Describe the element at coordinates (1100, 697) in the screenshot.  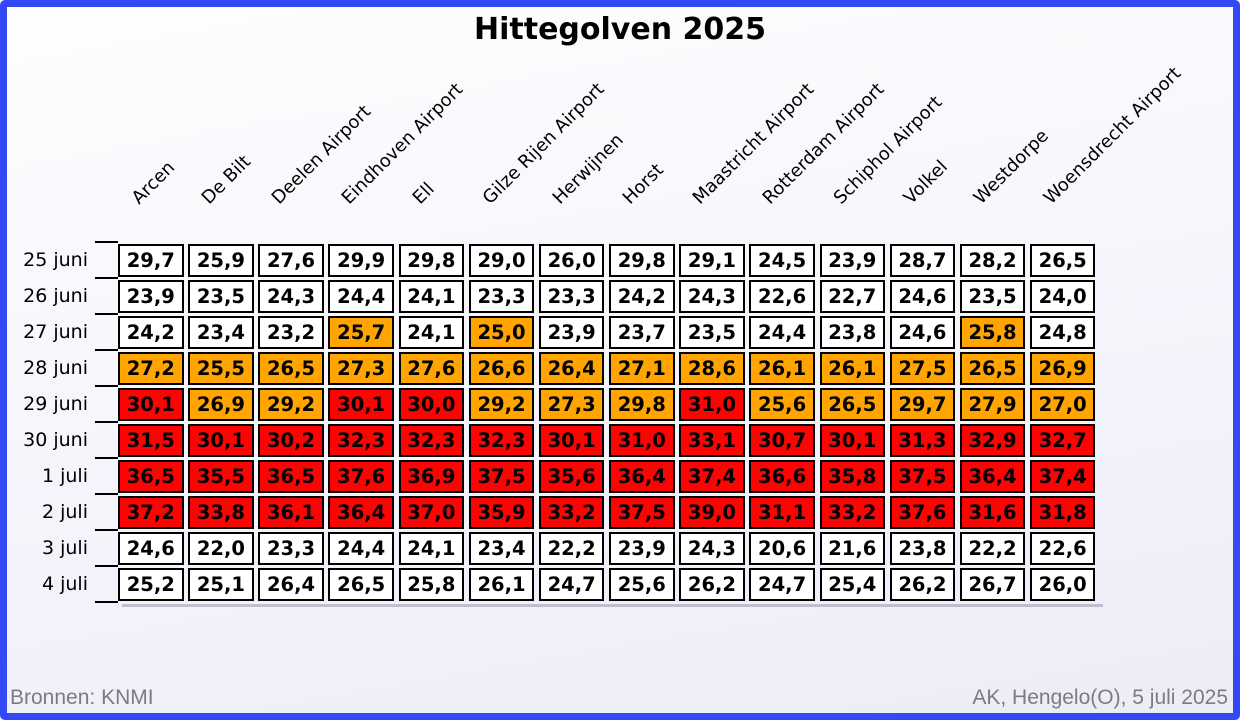
I see `credit-note: AK, Hengelo(O), 5 juli 2025` at that location.